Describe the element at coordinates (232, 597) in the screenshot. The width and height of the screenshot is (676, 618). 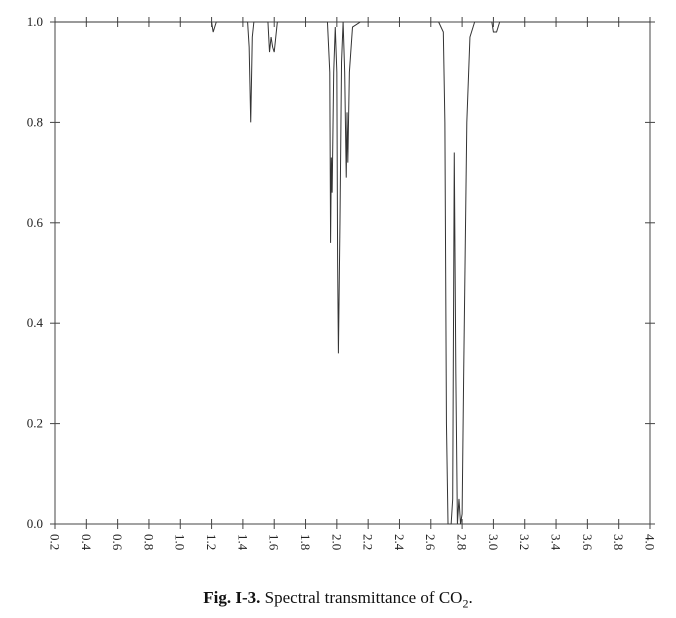
I see `caption-label: Fig. I-3.` at that location.